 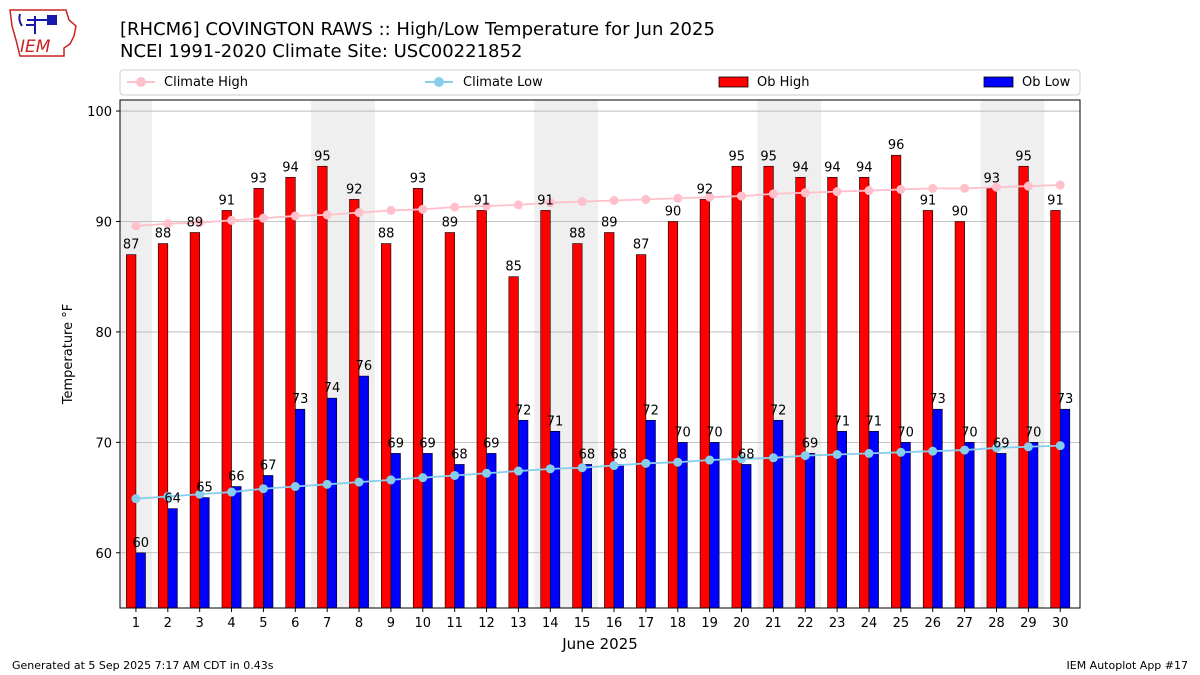 I want to click on x-tick-label-8: 8, so click(x=359, y=623).